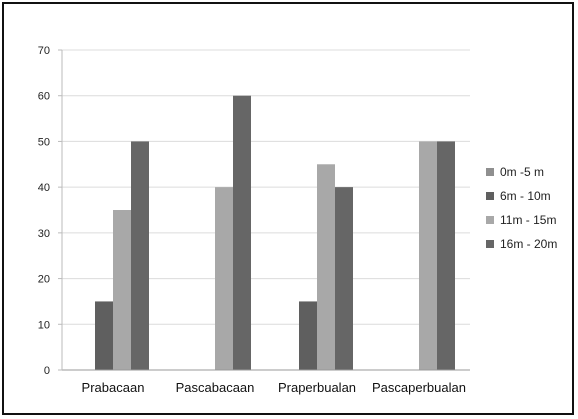 The image size is (578, 419). Describe the element at coordinates (419, 387) in the screenshot. I see `x-category-label: Pascaperbualan` at that location.